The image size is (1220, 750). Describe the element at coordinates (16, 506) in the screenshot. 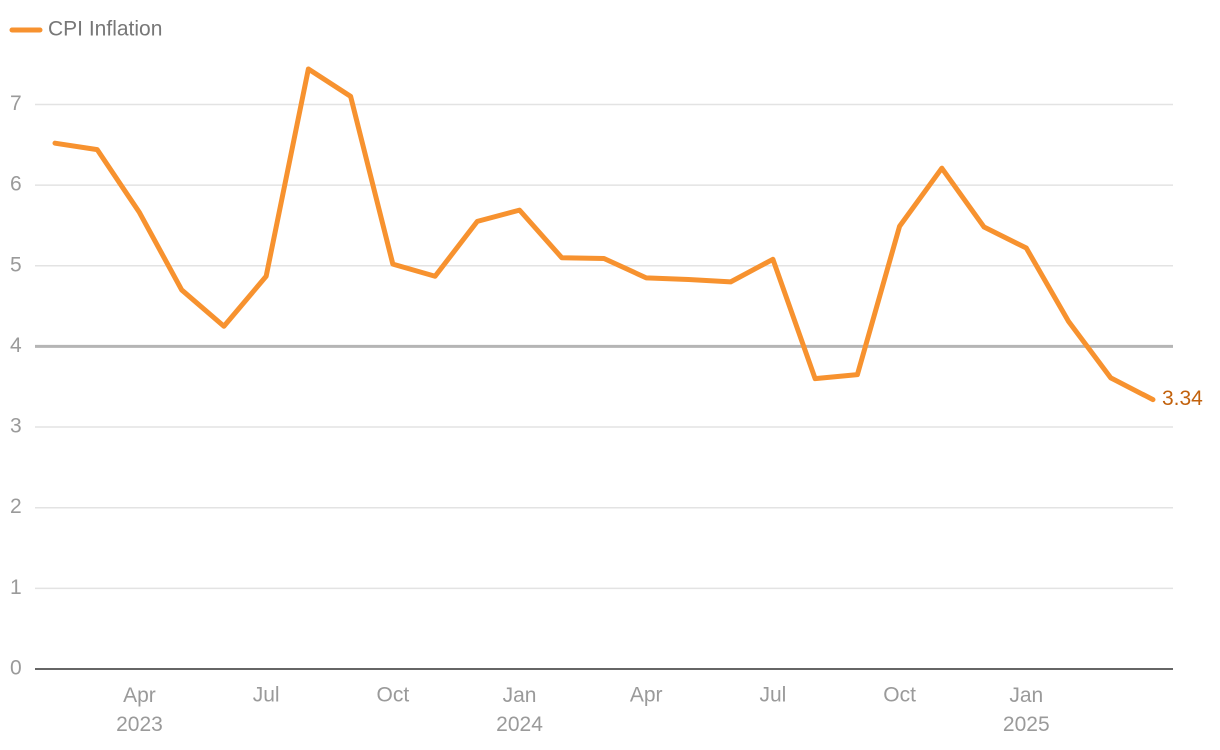

I see `y-tick-label: 2` at that location.